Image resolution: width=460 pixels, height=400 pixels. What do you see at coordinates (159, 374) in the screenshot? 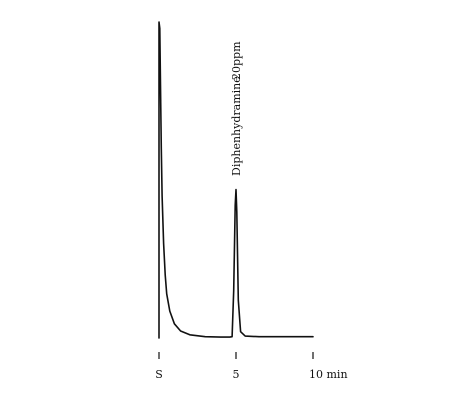
I see `x-tick-label: S` at bounding box center [159, 374].